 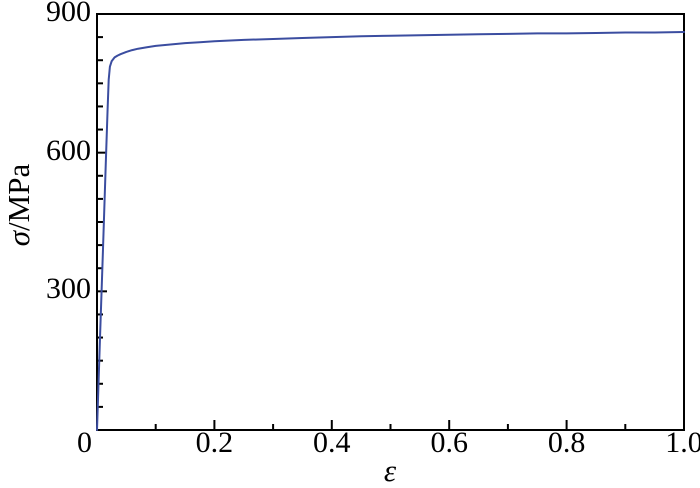 I want to click on sigma-symbol: σ, so click(x=18, y=238).